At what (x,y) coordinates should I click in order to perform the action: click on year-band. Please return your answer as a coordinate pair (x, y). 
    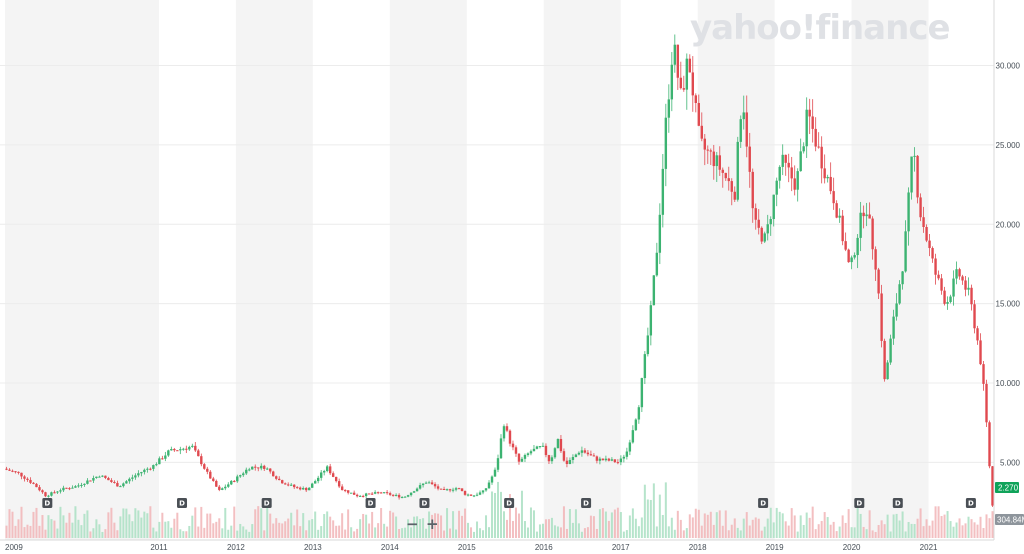
    Looking at the image, I should click on (736, 270).